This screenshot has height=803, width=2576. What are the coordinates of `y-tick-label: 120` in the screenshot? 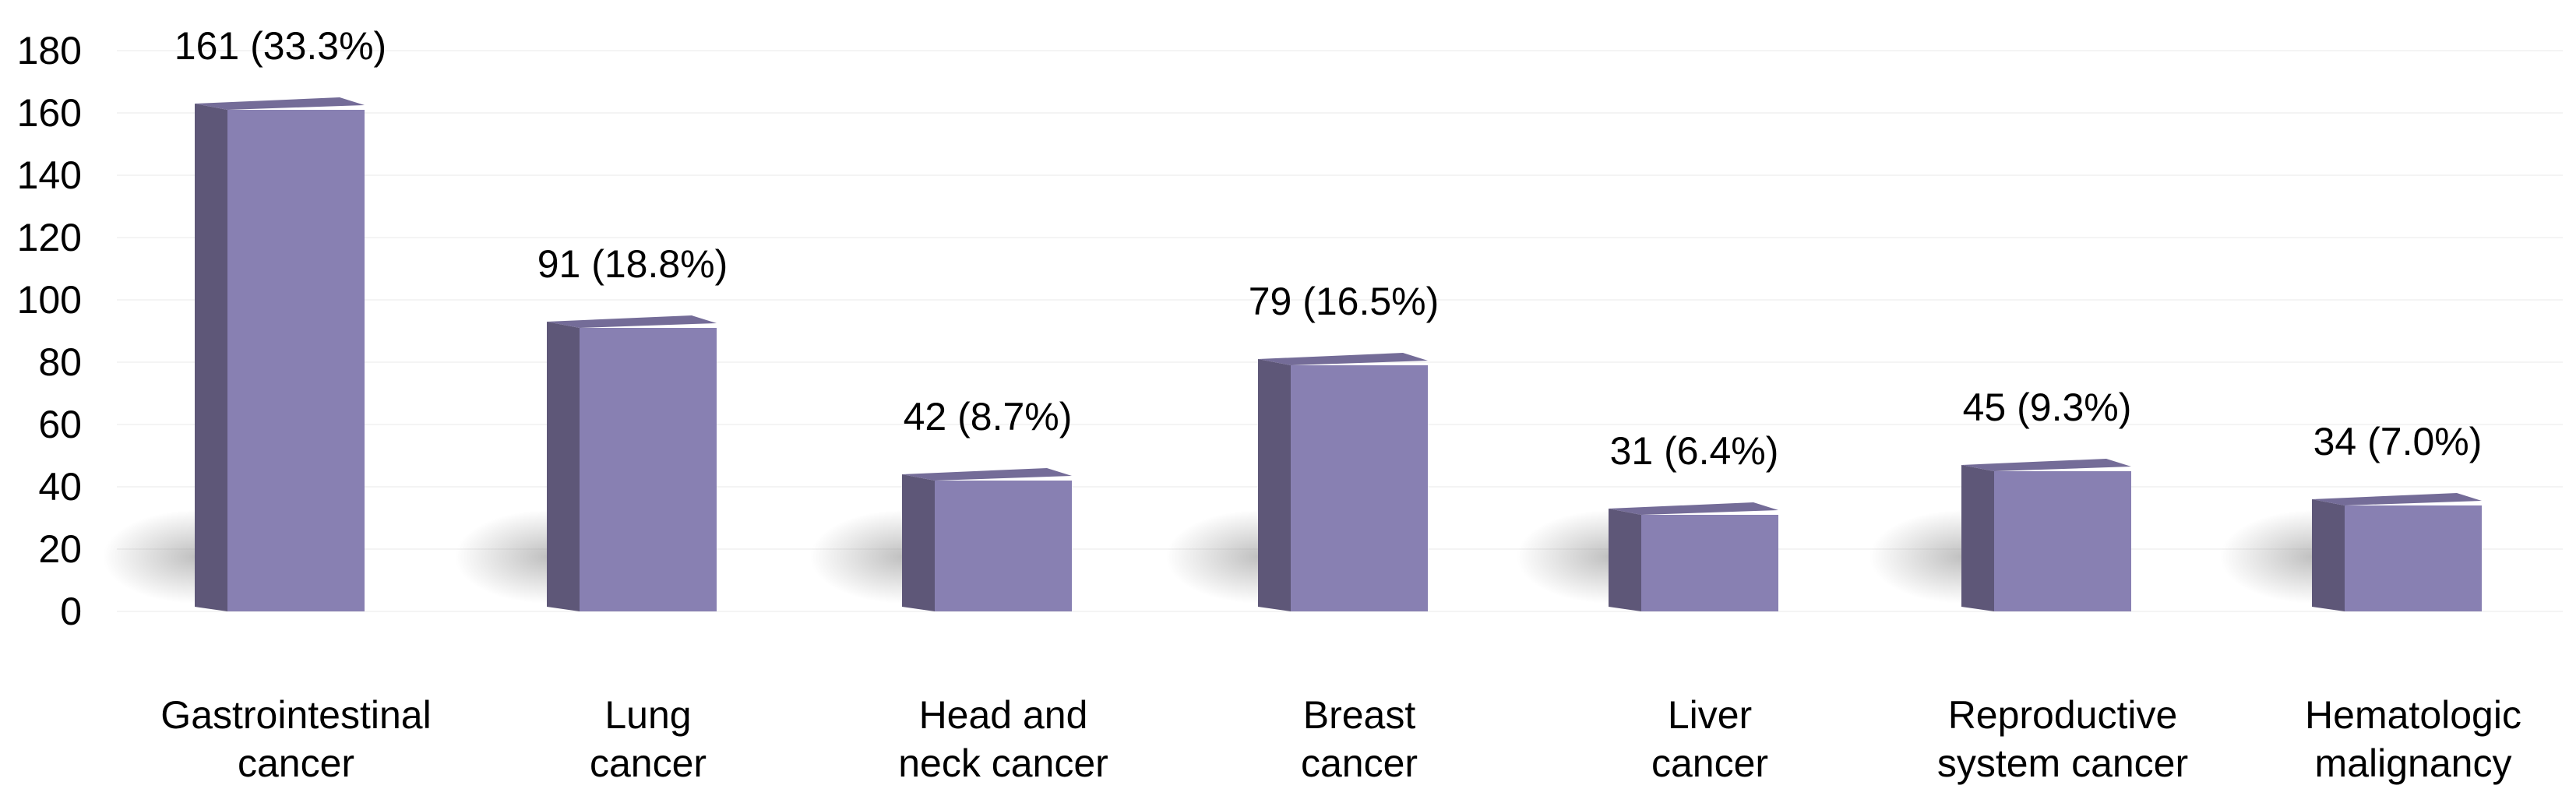 It's located at (50, 237).